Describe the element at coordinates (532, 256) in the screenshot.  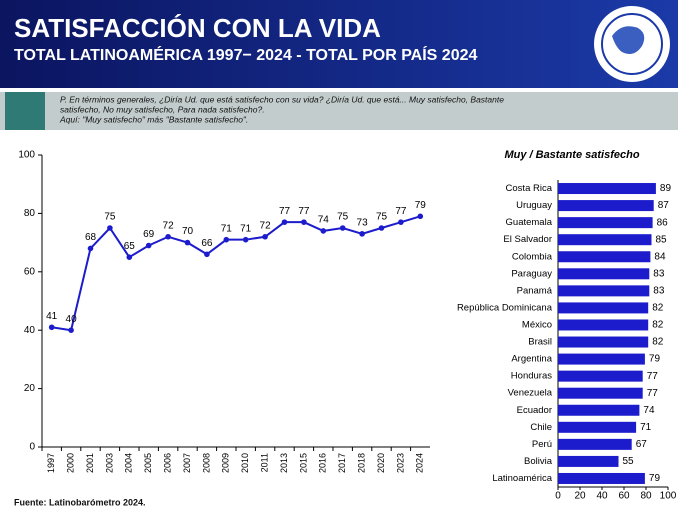
I see `bar-label: Colombia` at that location.